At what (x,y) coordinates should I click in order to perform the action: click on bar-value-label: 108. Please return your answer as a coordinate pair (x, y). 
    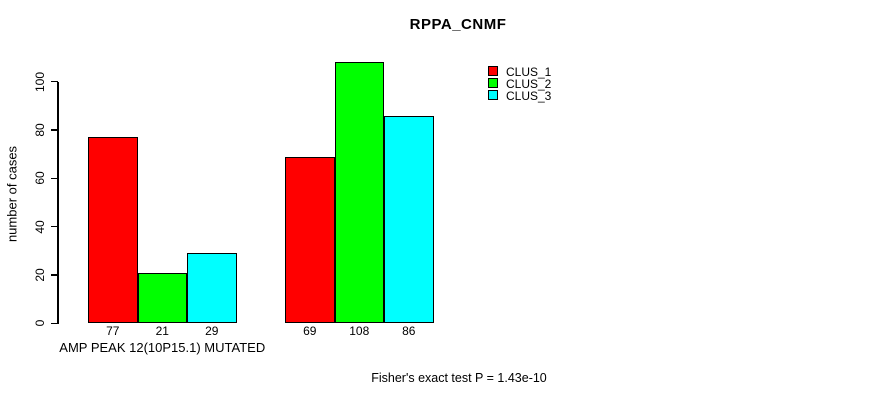
    Looking at the image, I should click on (359, 331).